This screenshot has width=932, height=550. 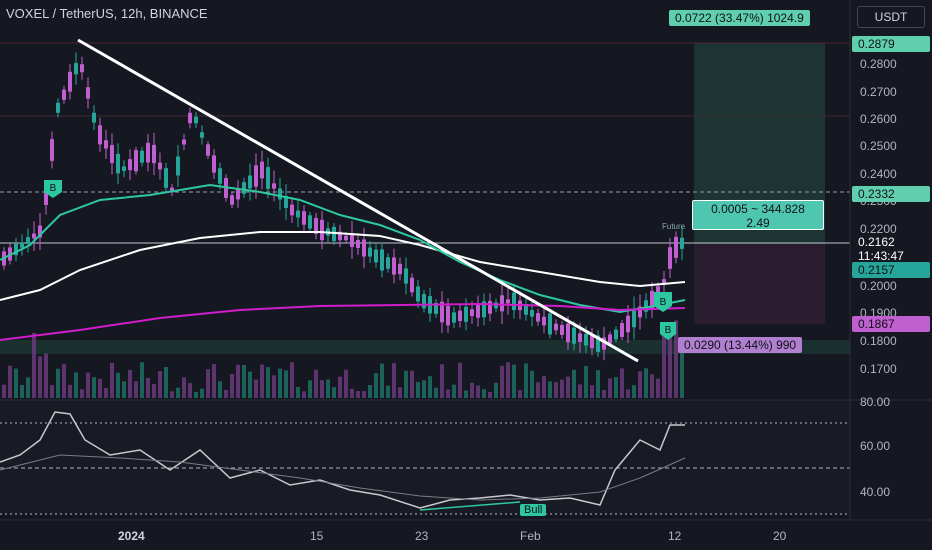 I want to click on price-badge: 0.2162, so click(x=891, y=242).